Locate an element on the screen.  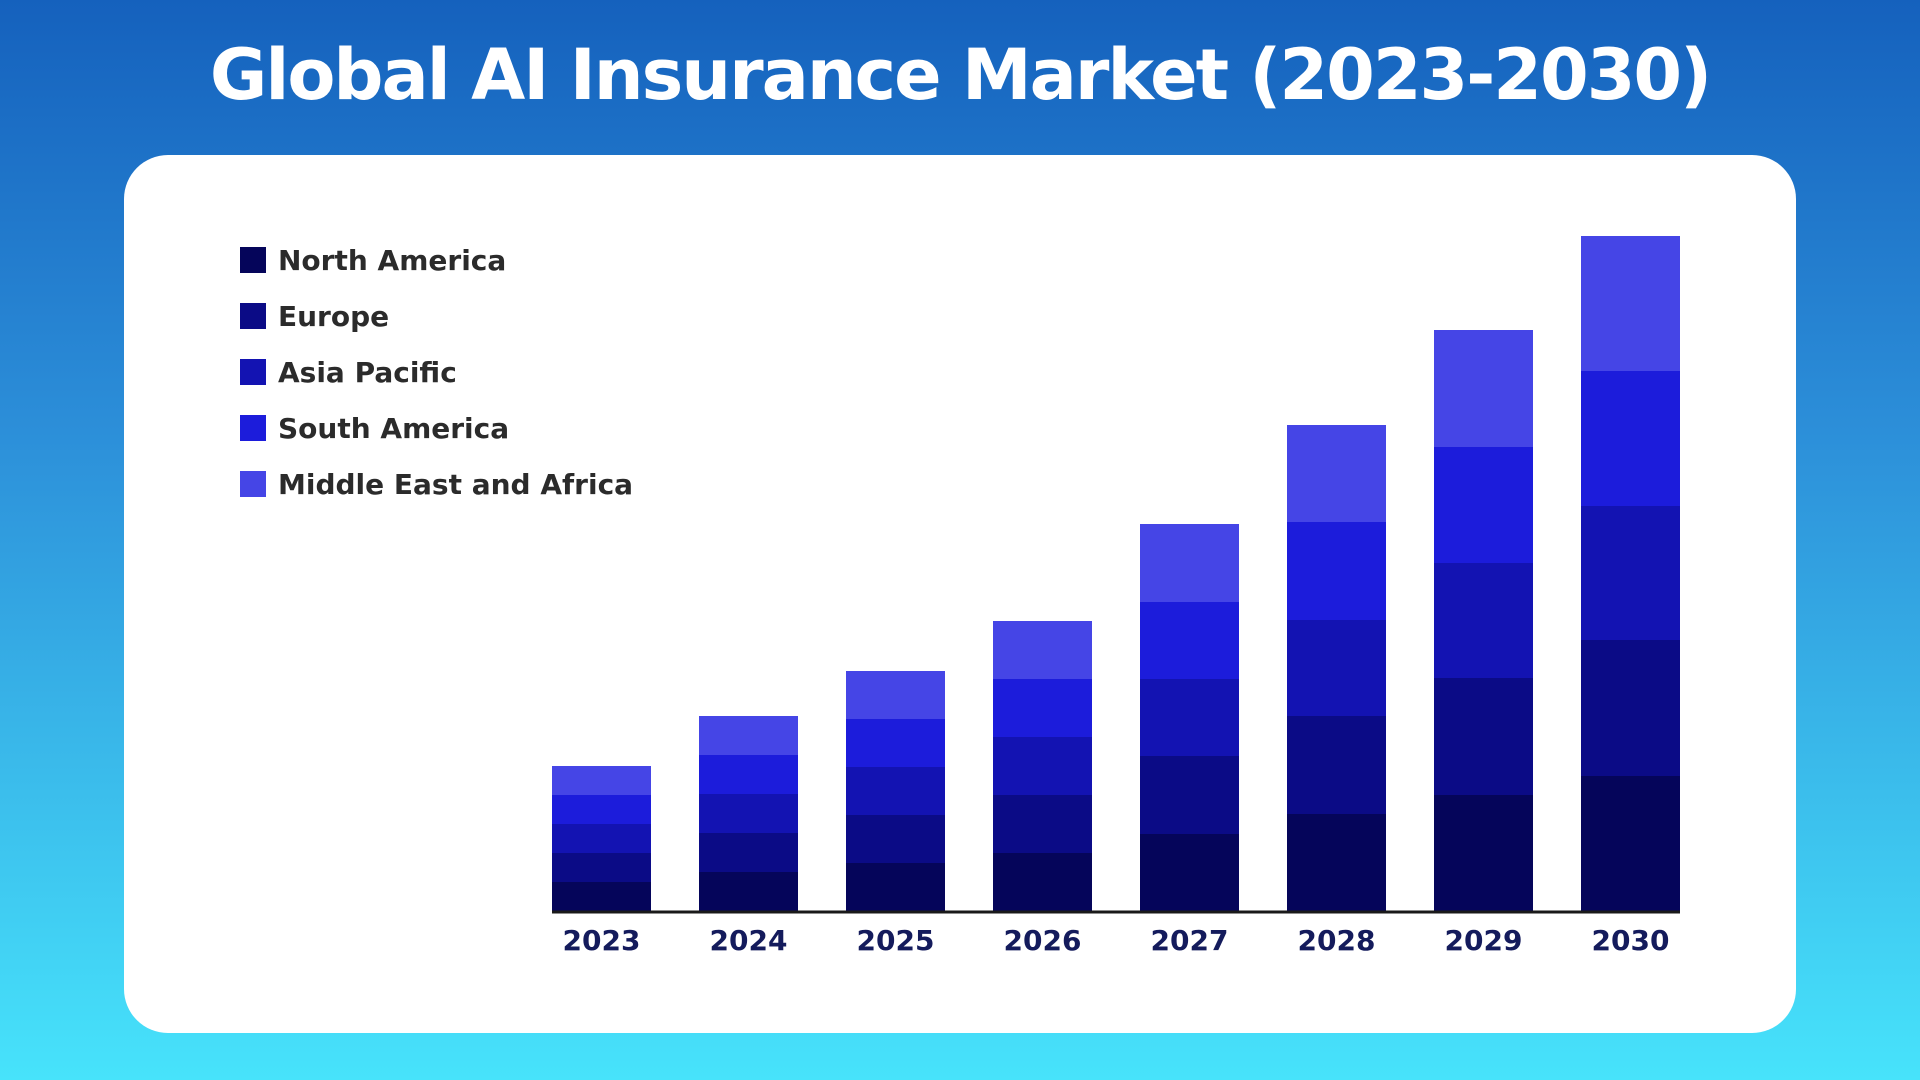
x-tick-label: 2023 is located at coordinates (602, 940).